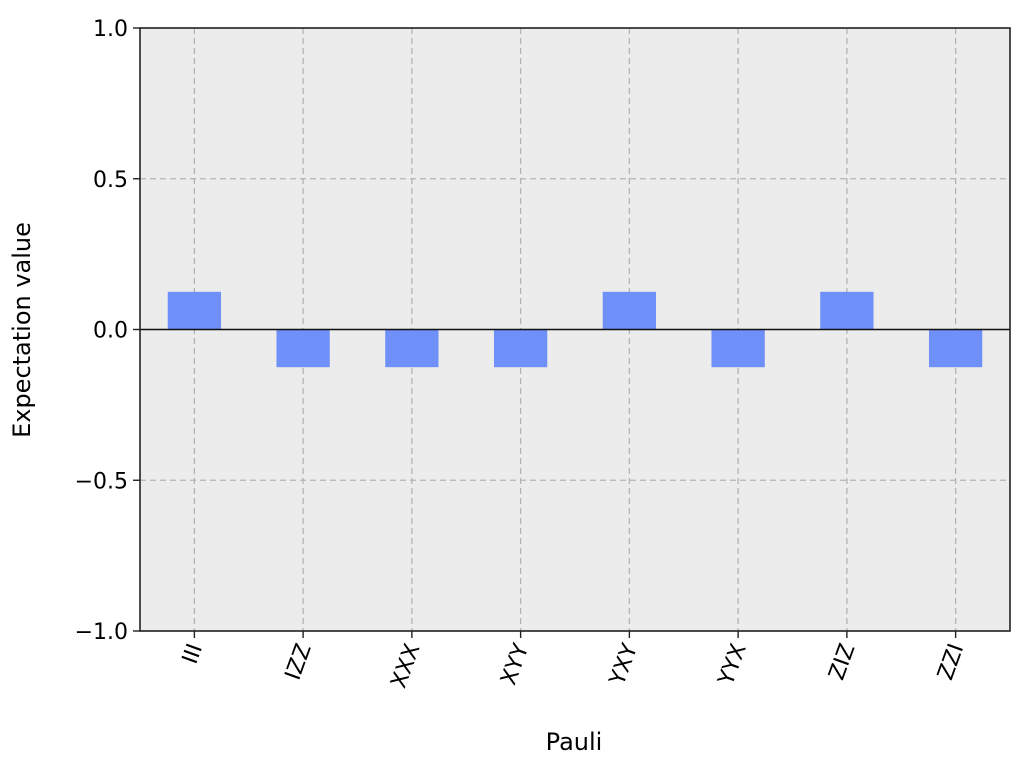  I want to click on bars, so click(575, 329).